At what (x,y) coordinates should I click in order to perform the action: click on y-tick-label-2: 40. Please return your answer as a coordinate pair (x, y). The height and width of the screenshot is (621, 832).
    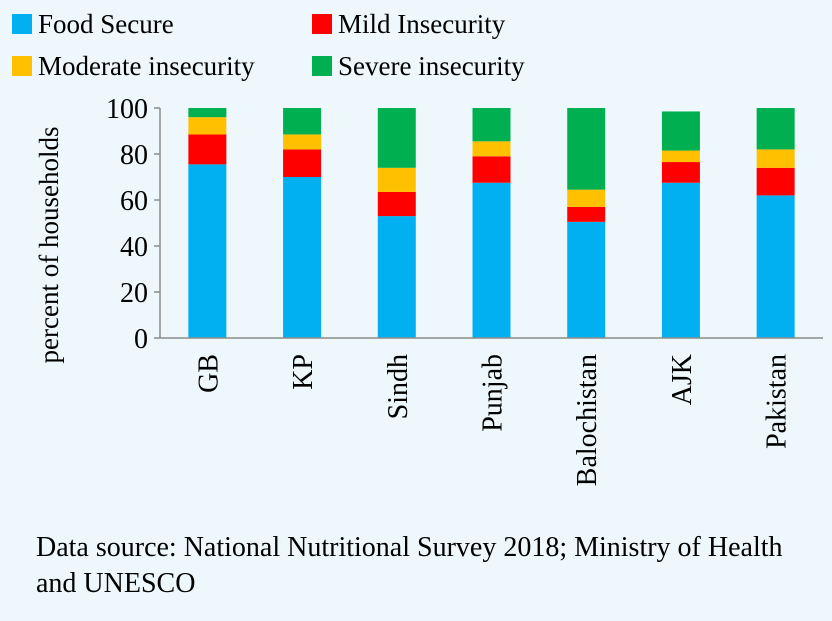
    Looking at the image, I should click on (134, 247).